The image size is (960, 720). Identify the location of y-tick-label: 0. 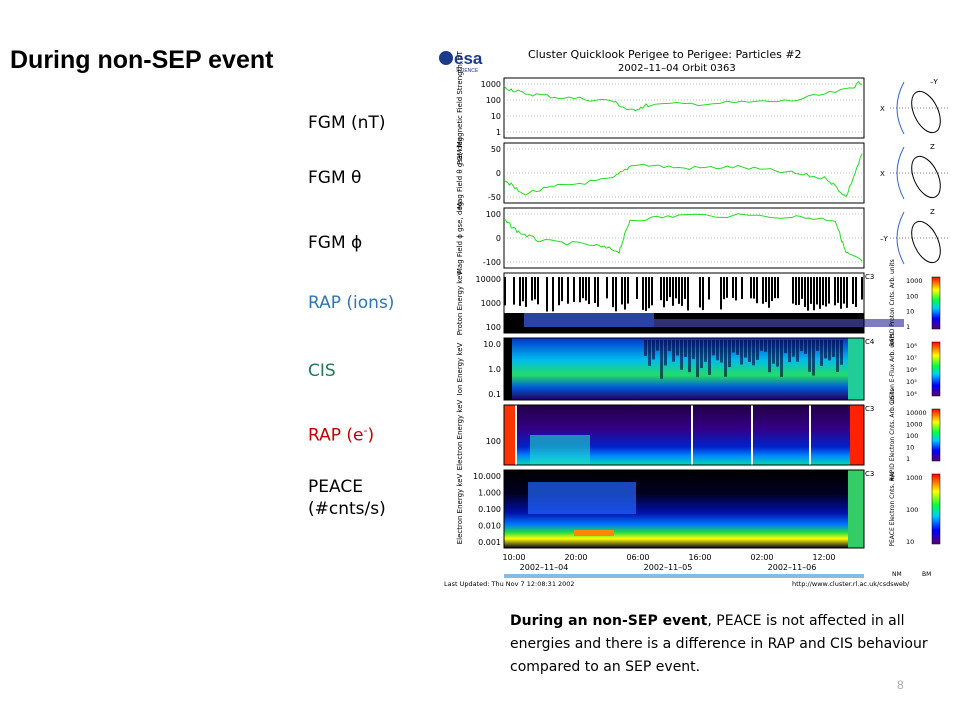
(498, 238).